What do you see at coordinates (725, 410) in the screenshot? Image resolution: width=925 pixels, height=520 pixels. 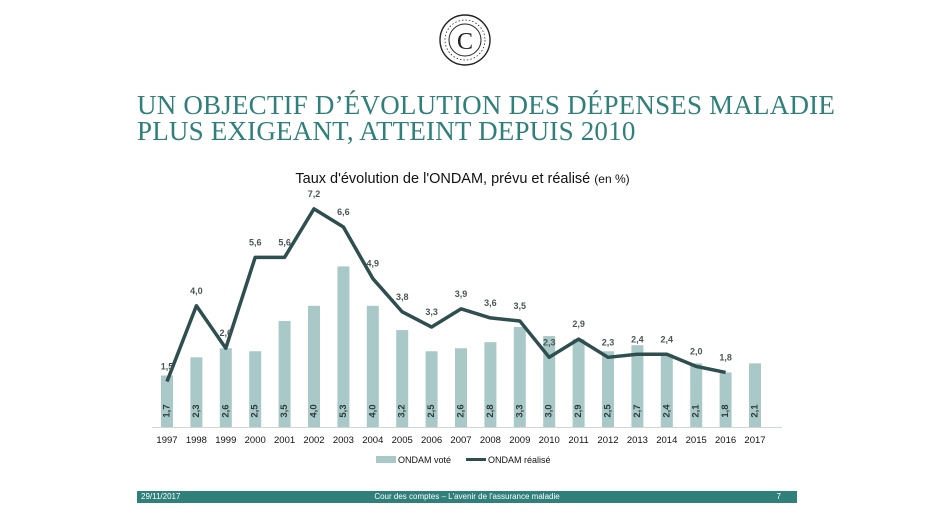 I see `bar-data-label: 1,8` at bounding box center [725, 410].